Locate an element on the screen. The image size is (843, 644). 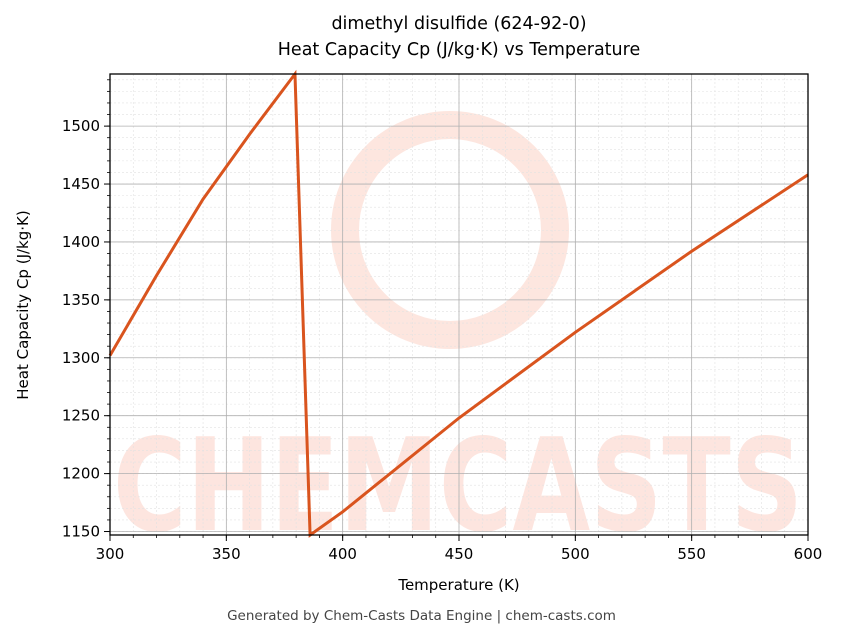
chart-subtitle: Heat Capacity Cp (J/kg·K) vs Temperature is located at coordinates (459, 50).